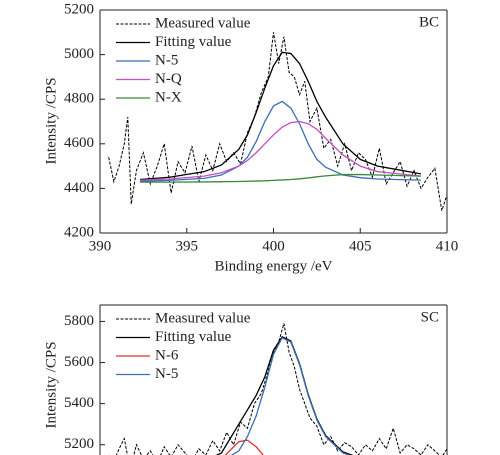 This screenshot has width=500, height=455. What do you see at coordinates (167, 355) in the screenshot?
I see `legend-label: N-6` at bounding box center [167, 355].